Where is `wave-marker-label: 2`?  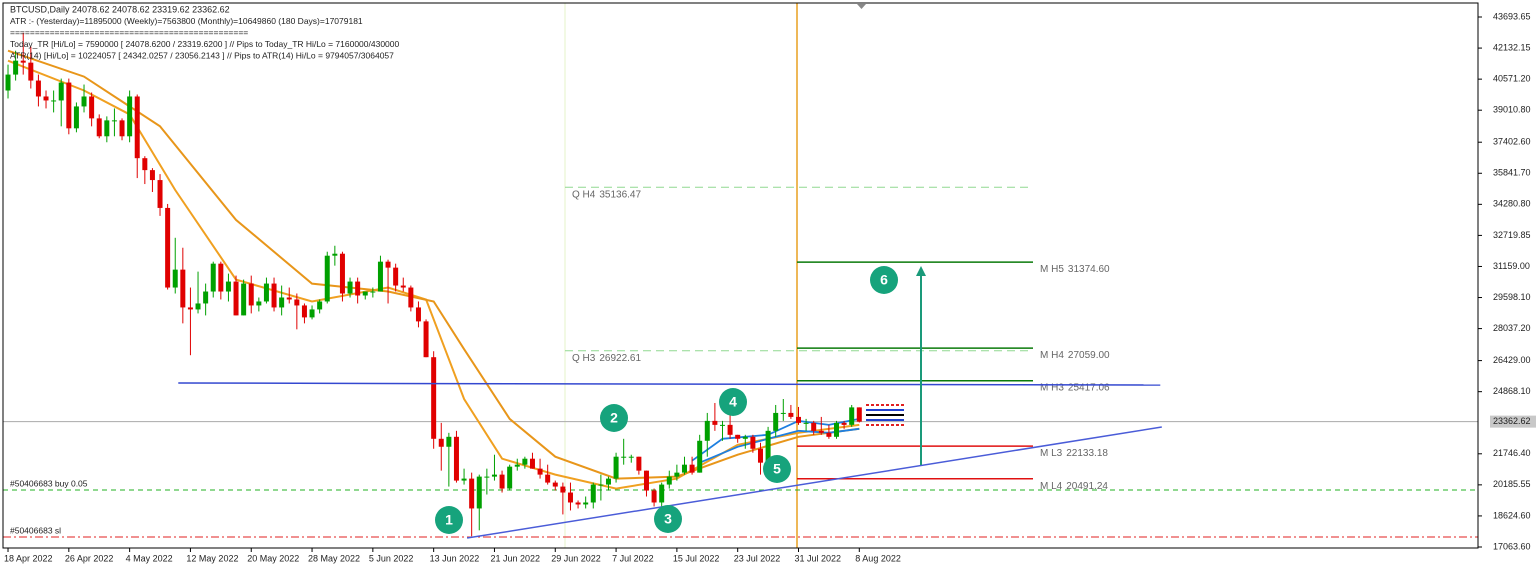 wave-marker-label: 2 is located at coordinates (614, 418).